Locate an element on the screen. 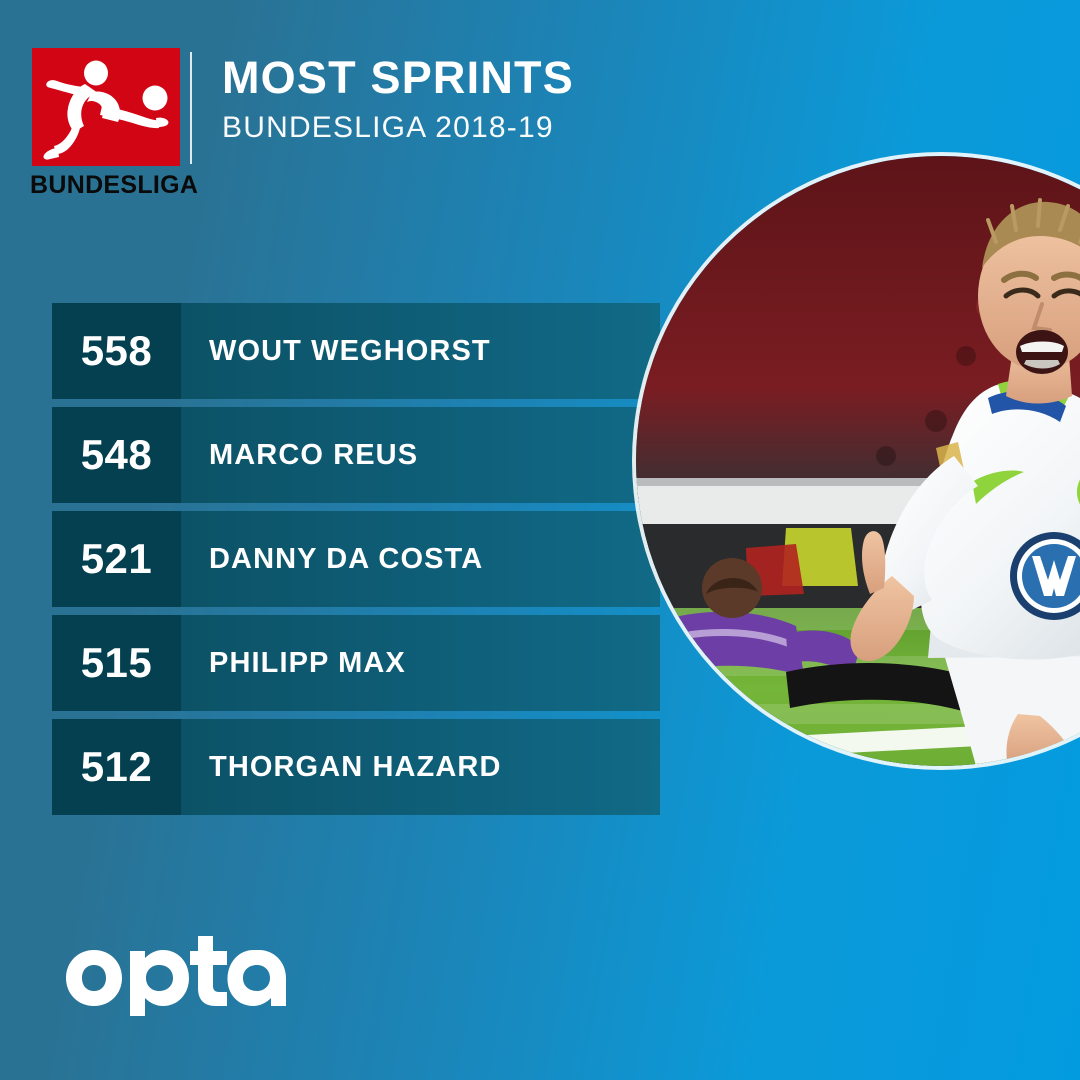 The height and width of the screenshot is (1080, 1080). opta-logo is located at coordinates (180, 973).